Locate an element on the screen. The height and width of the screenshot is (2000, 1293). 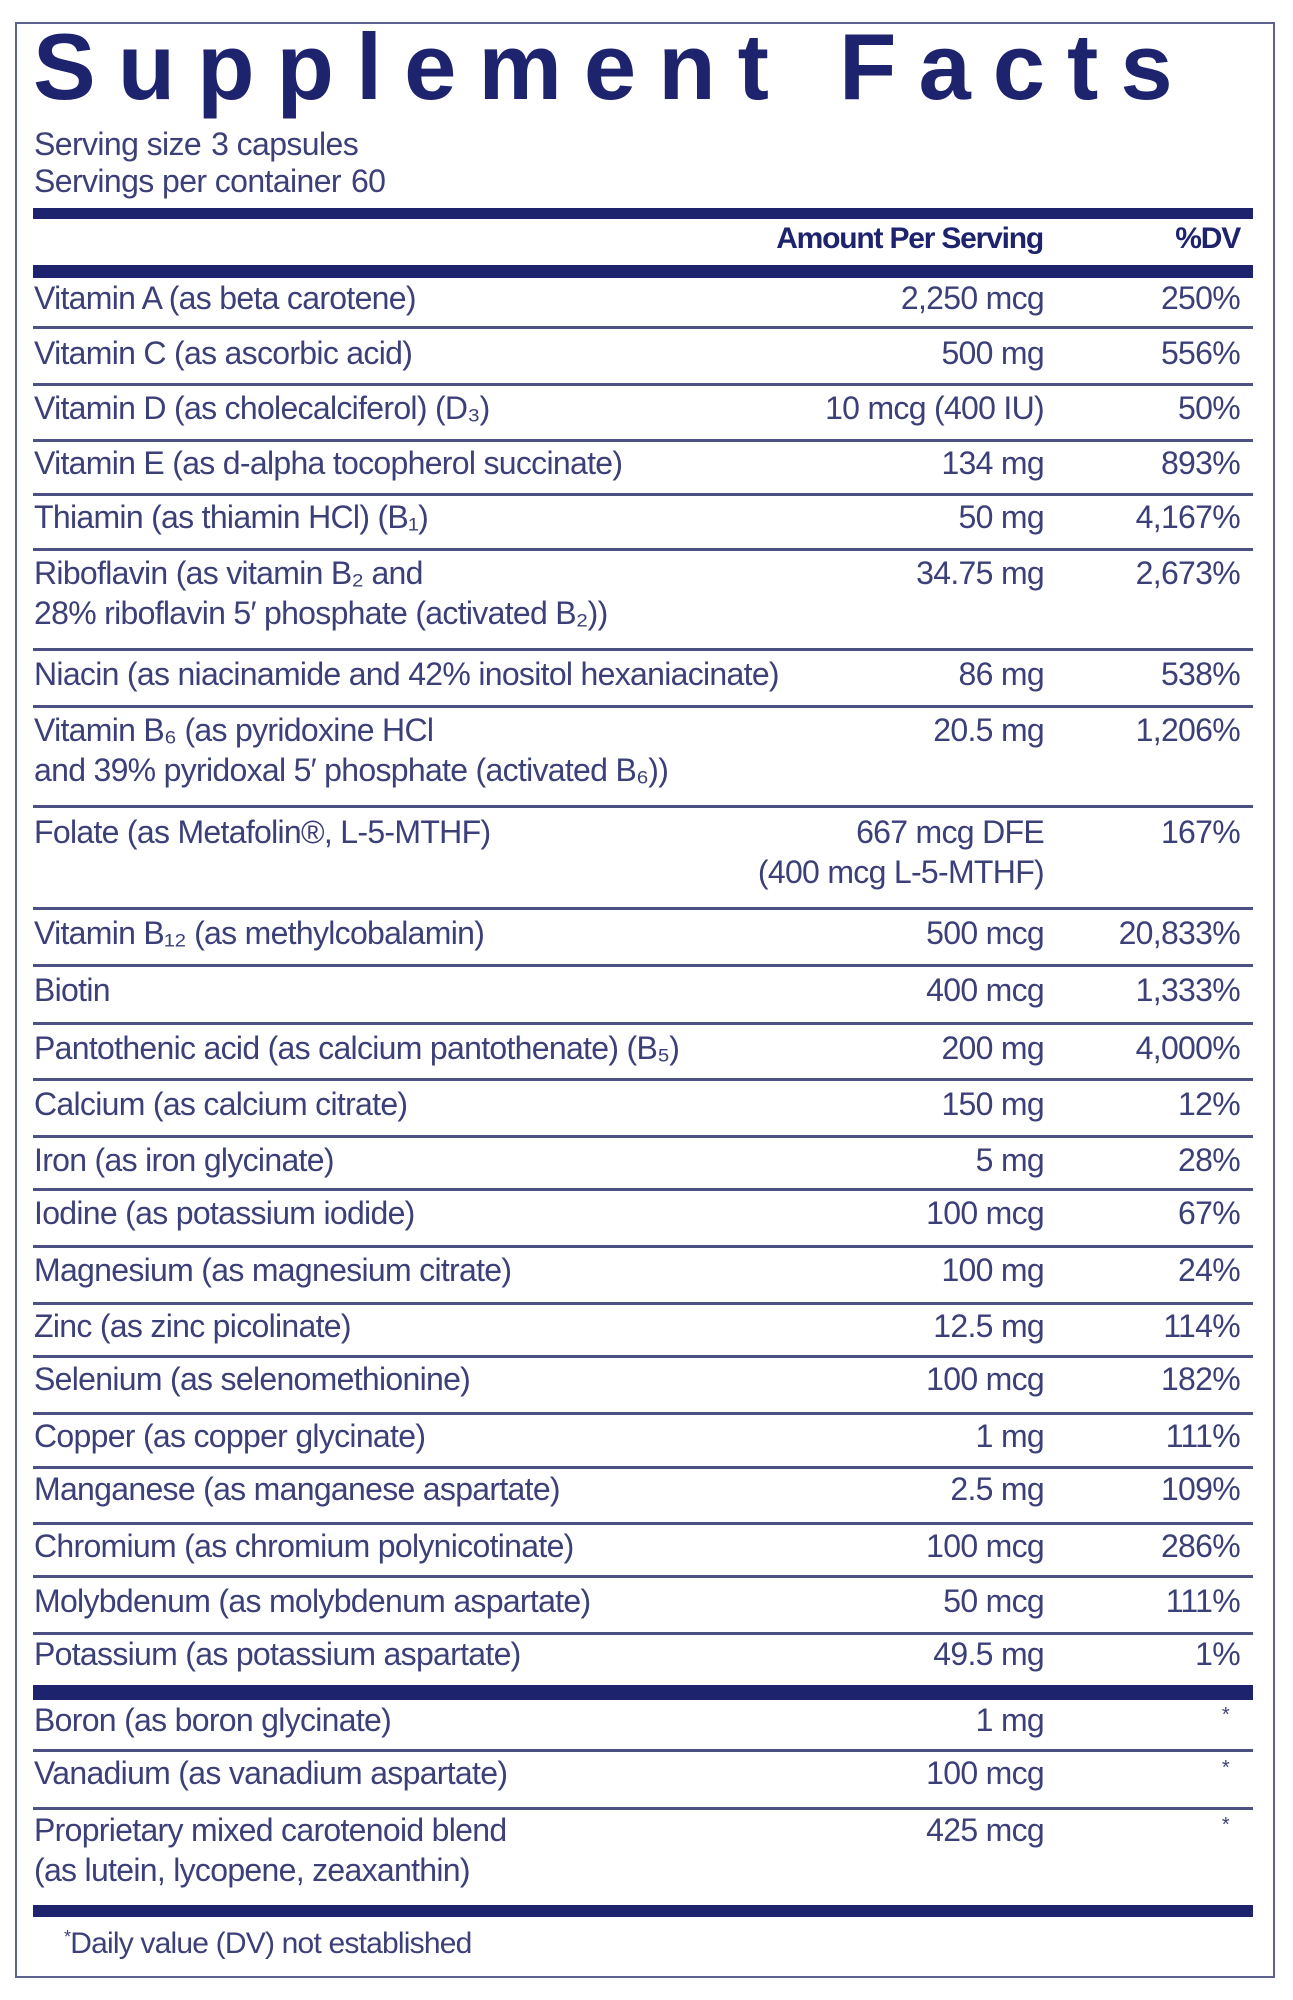
dv-value: 24% is located at coordinates (1209, 1270).